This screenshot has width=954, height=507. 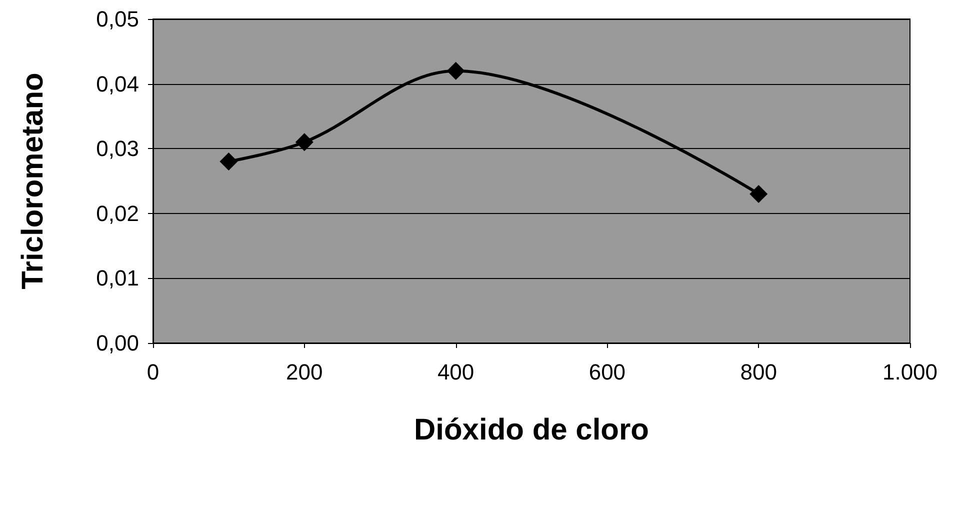 I want to click on y-tick-label: 0,05, so click(x=117, y=19).